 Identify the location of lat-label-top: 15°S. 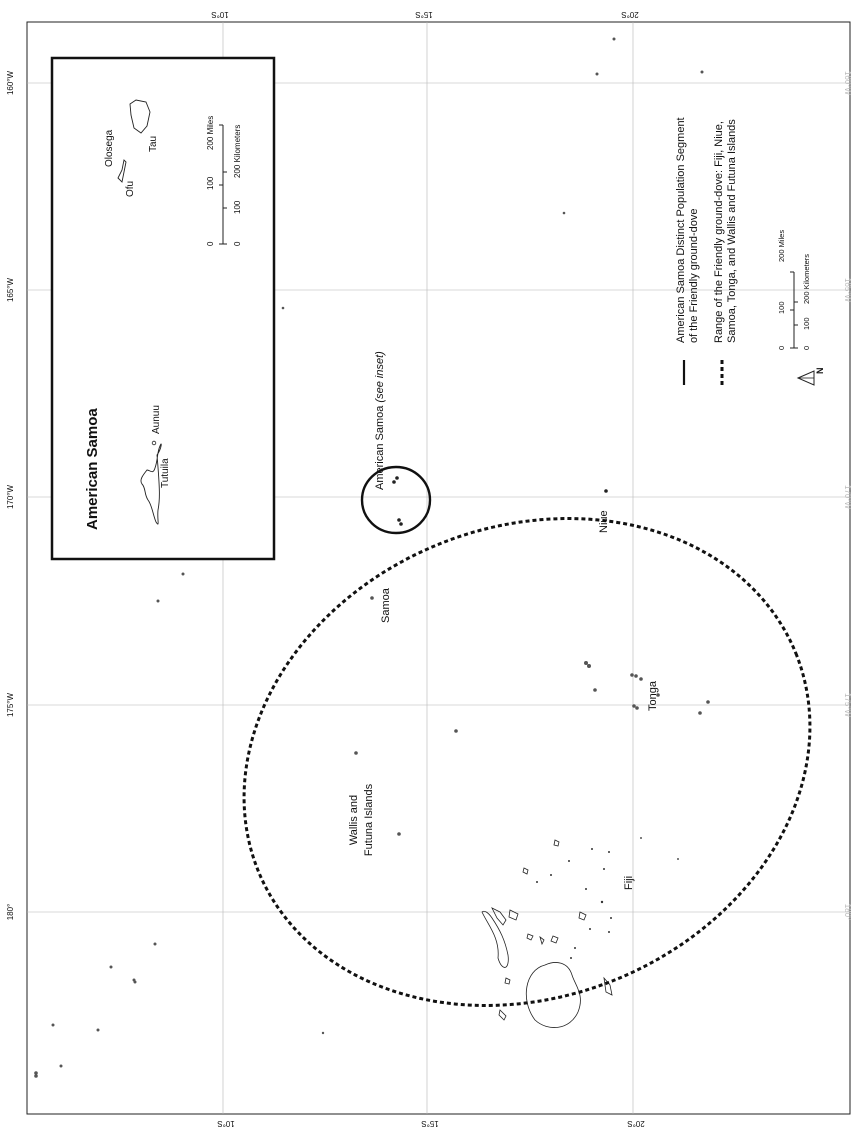
(423, 14).